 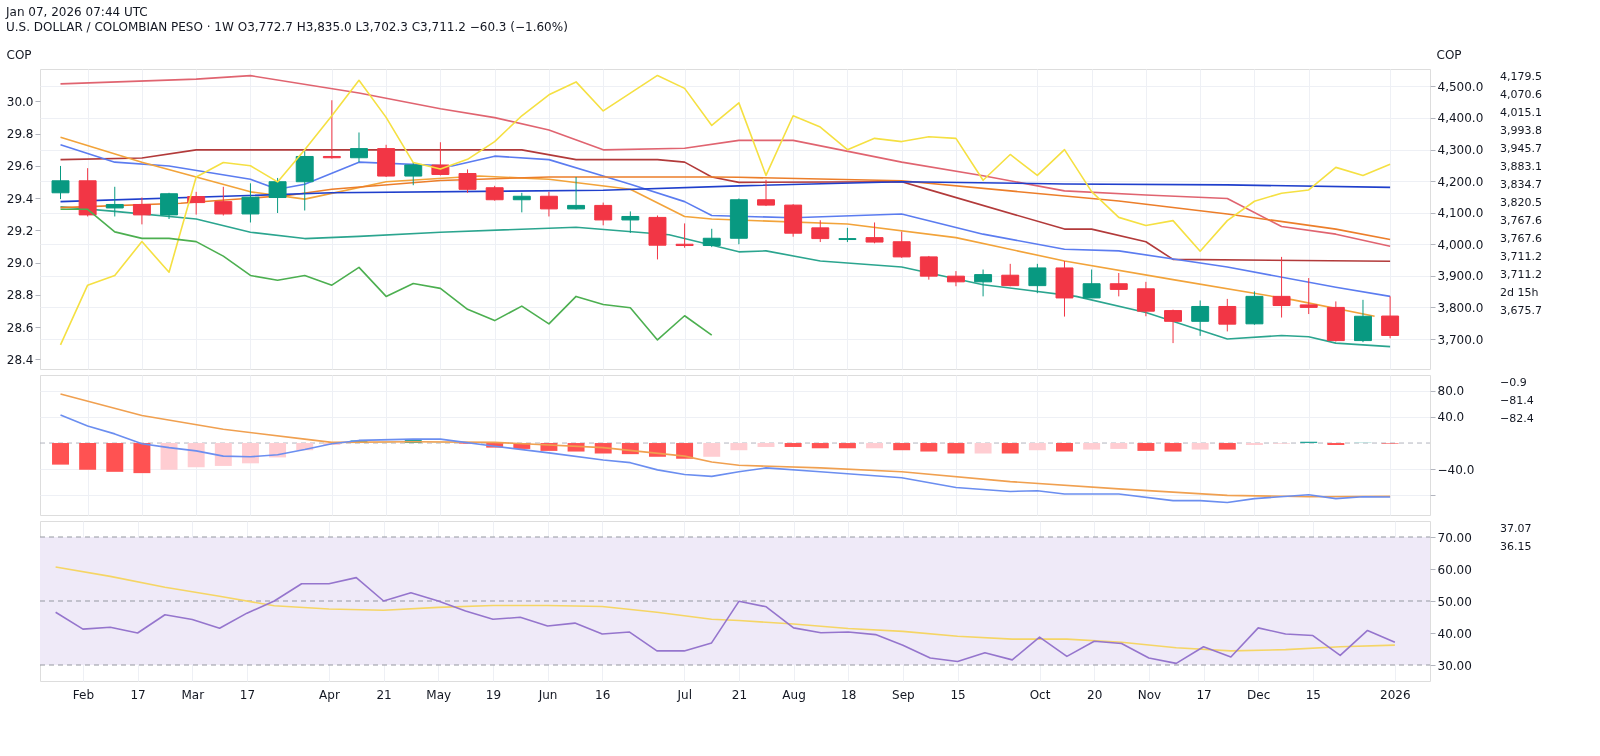 What do you see at coordinates (1460, 118) in the screenshot?
I see `y-tick-label: 4,400.0` at bounding box center [1460, 118].